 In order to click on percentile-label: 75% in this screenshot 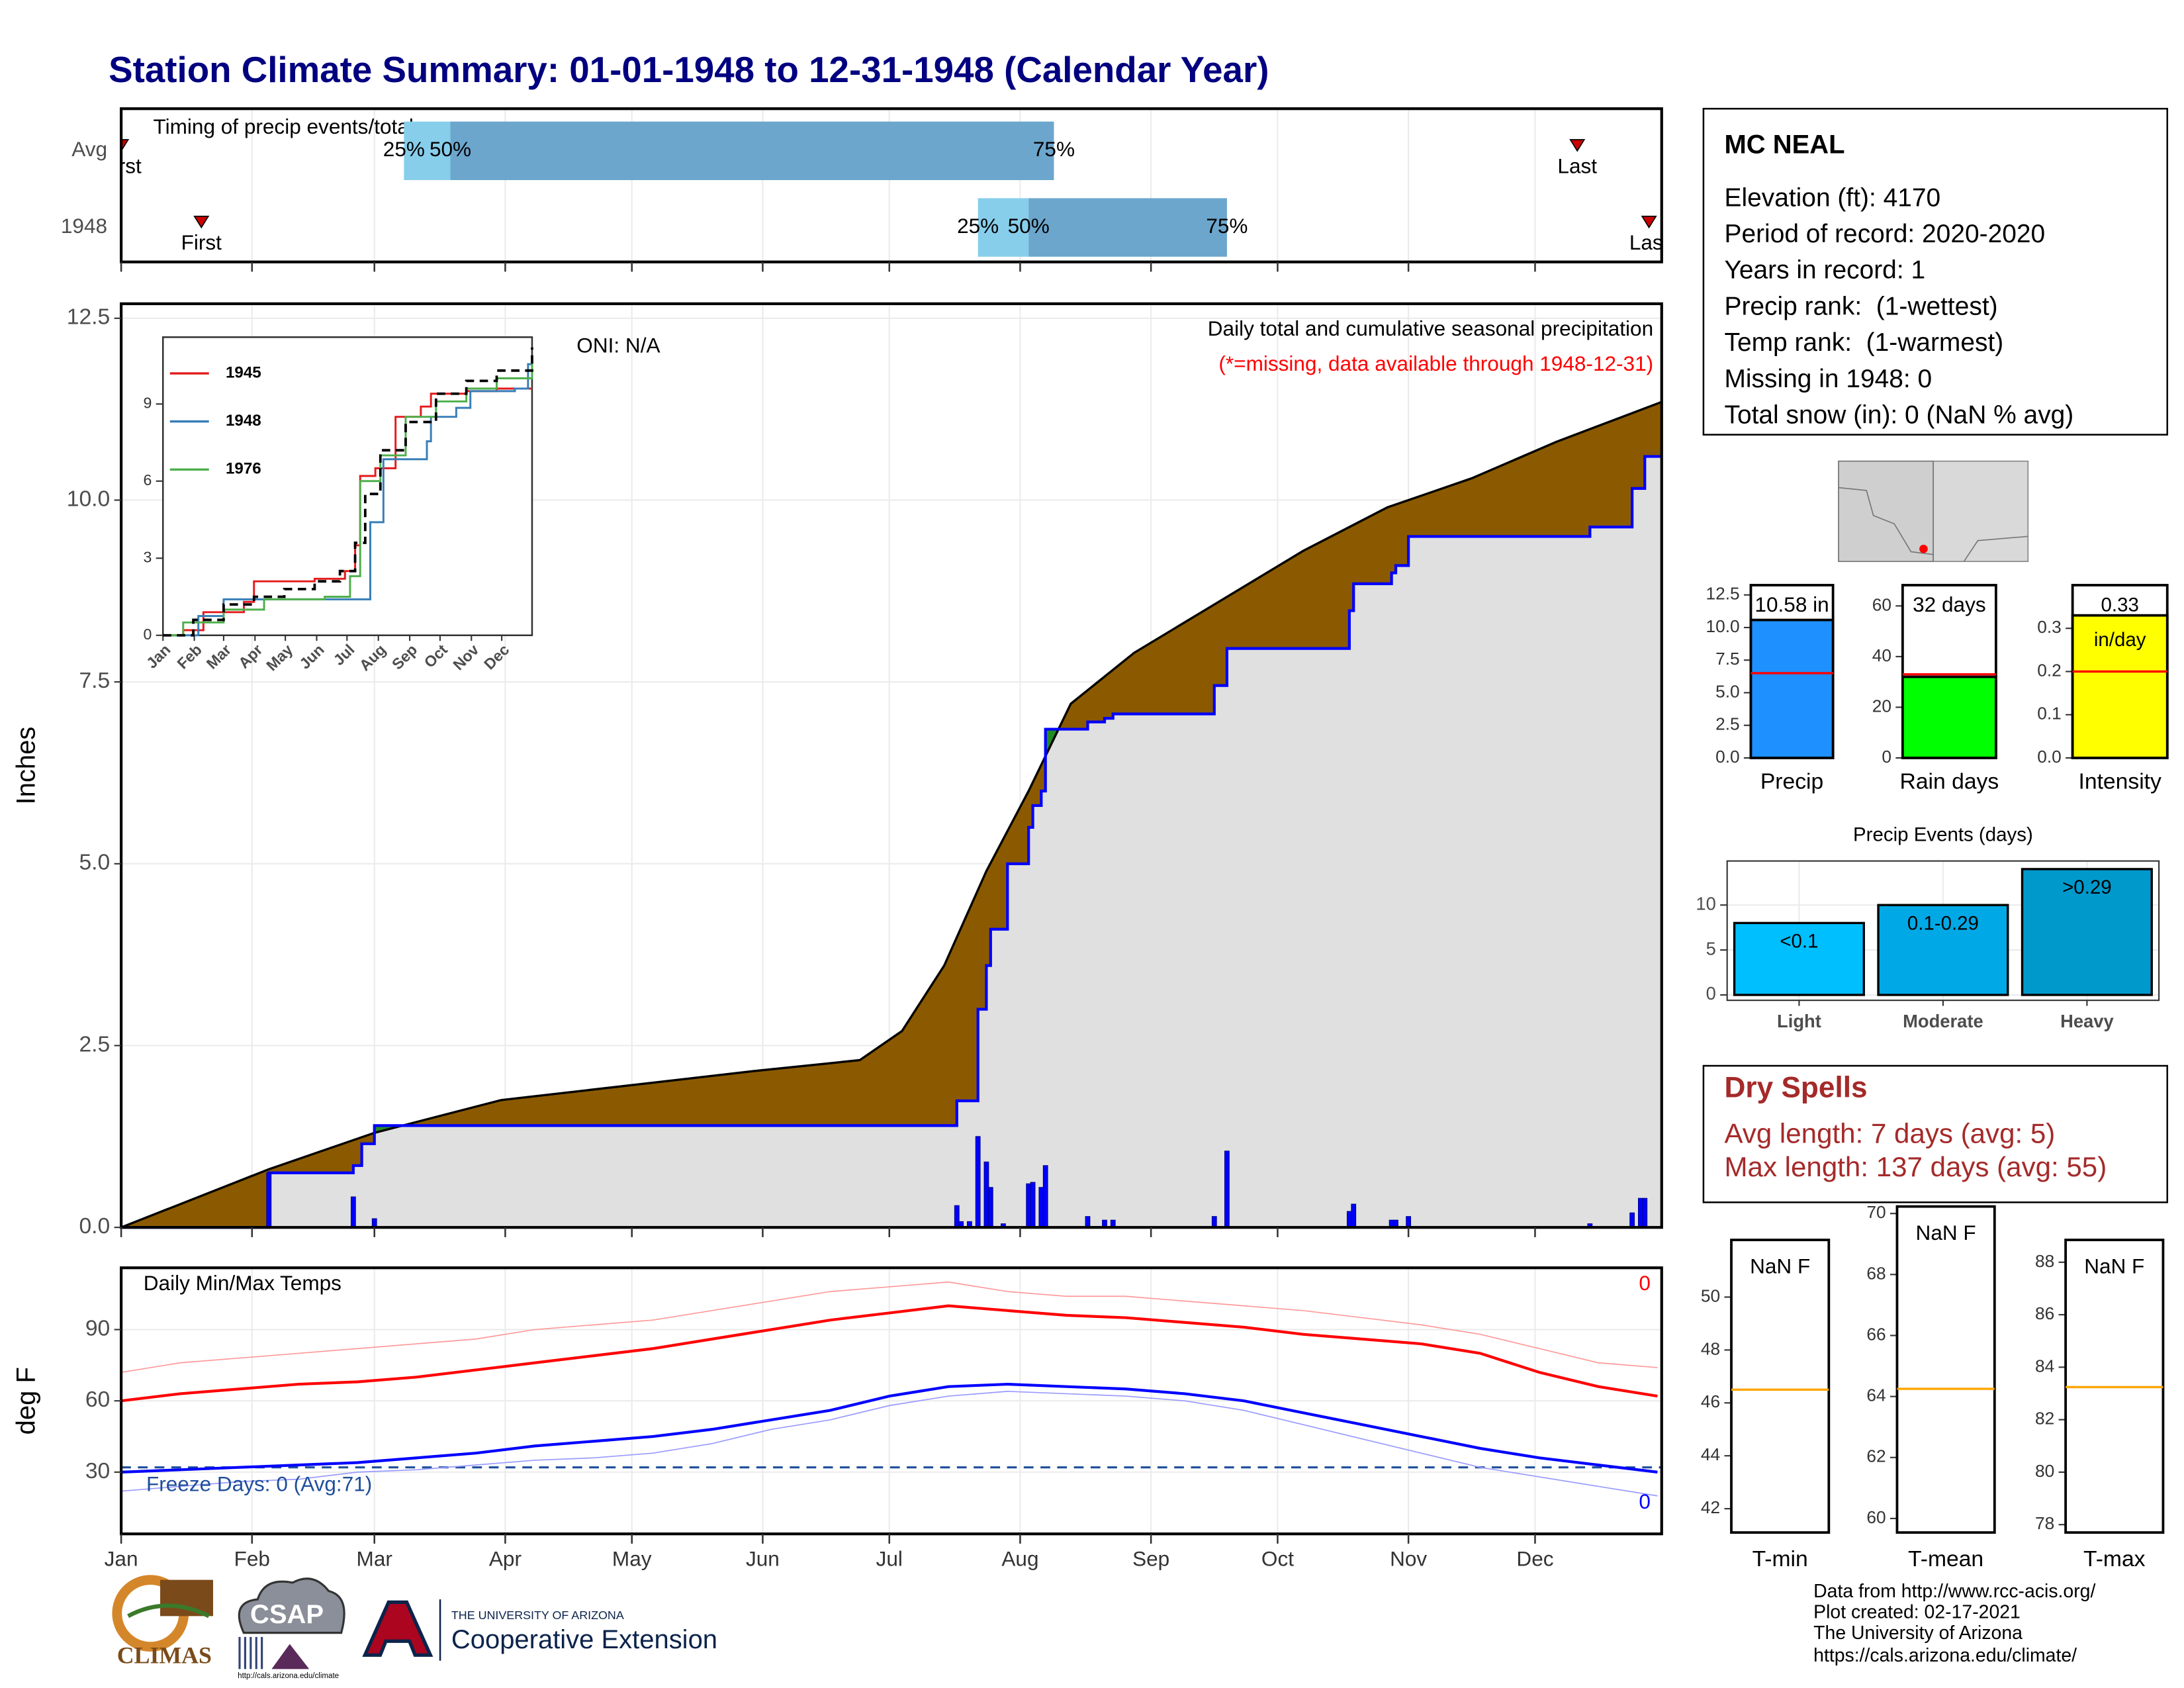, I will do `click(1054, 149)`.